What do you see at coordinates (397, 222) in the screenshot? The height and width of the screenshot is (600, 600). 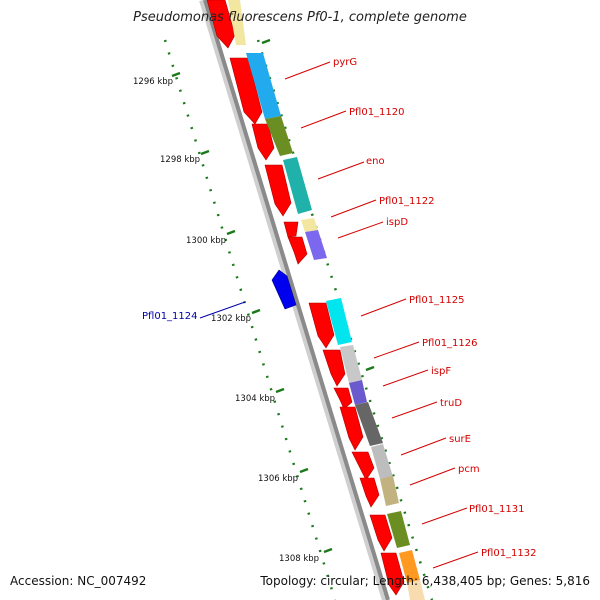 I see `gene-label-ispD: ispD` at bounding box center [397, 222].